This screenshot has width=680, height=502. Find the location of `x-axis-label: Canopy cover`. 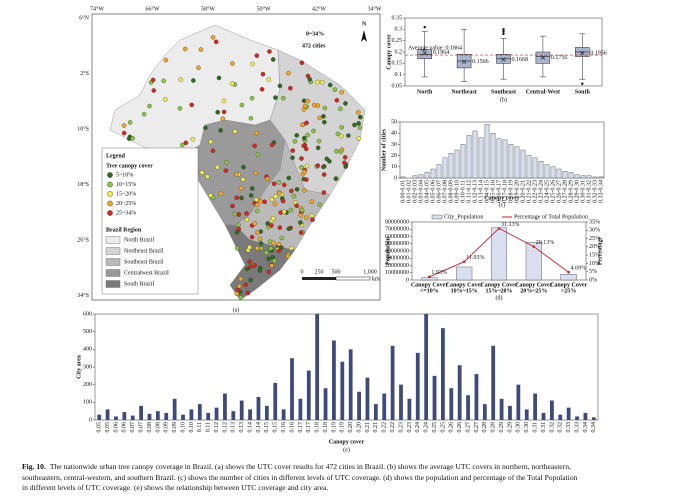

x-axis-label: Canopy cover is located at coordinates (347, 442).